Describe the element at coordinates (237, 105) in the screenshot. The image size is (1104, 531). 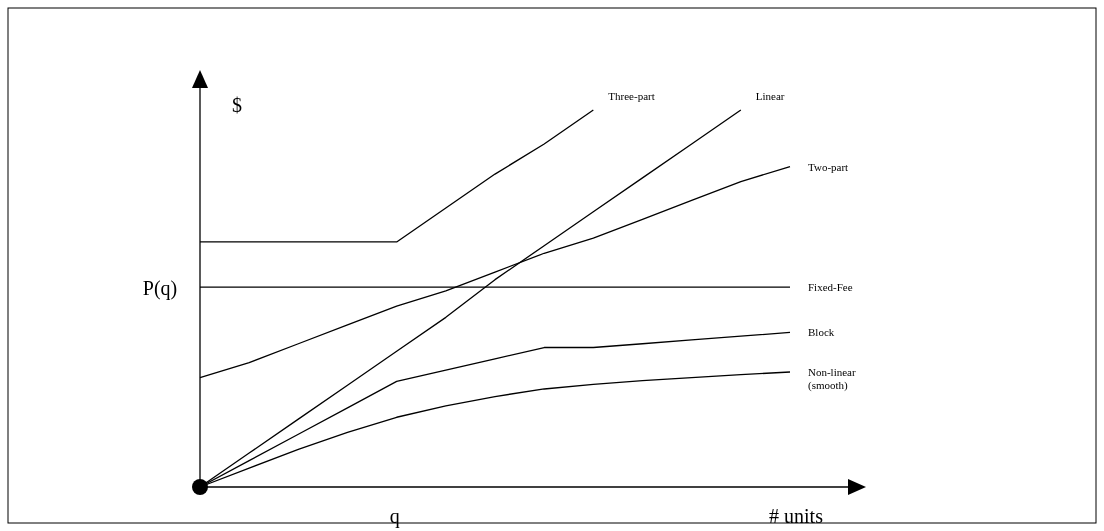
I see `y-axis-title: $` at that location.